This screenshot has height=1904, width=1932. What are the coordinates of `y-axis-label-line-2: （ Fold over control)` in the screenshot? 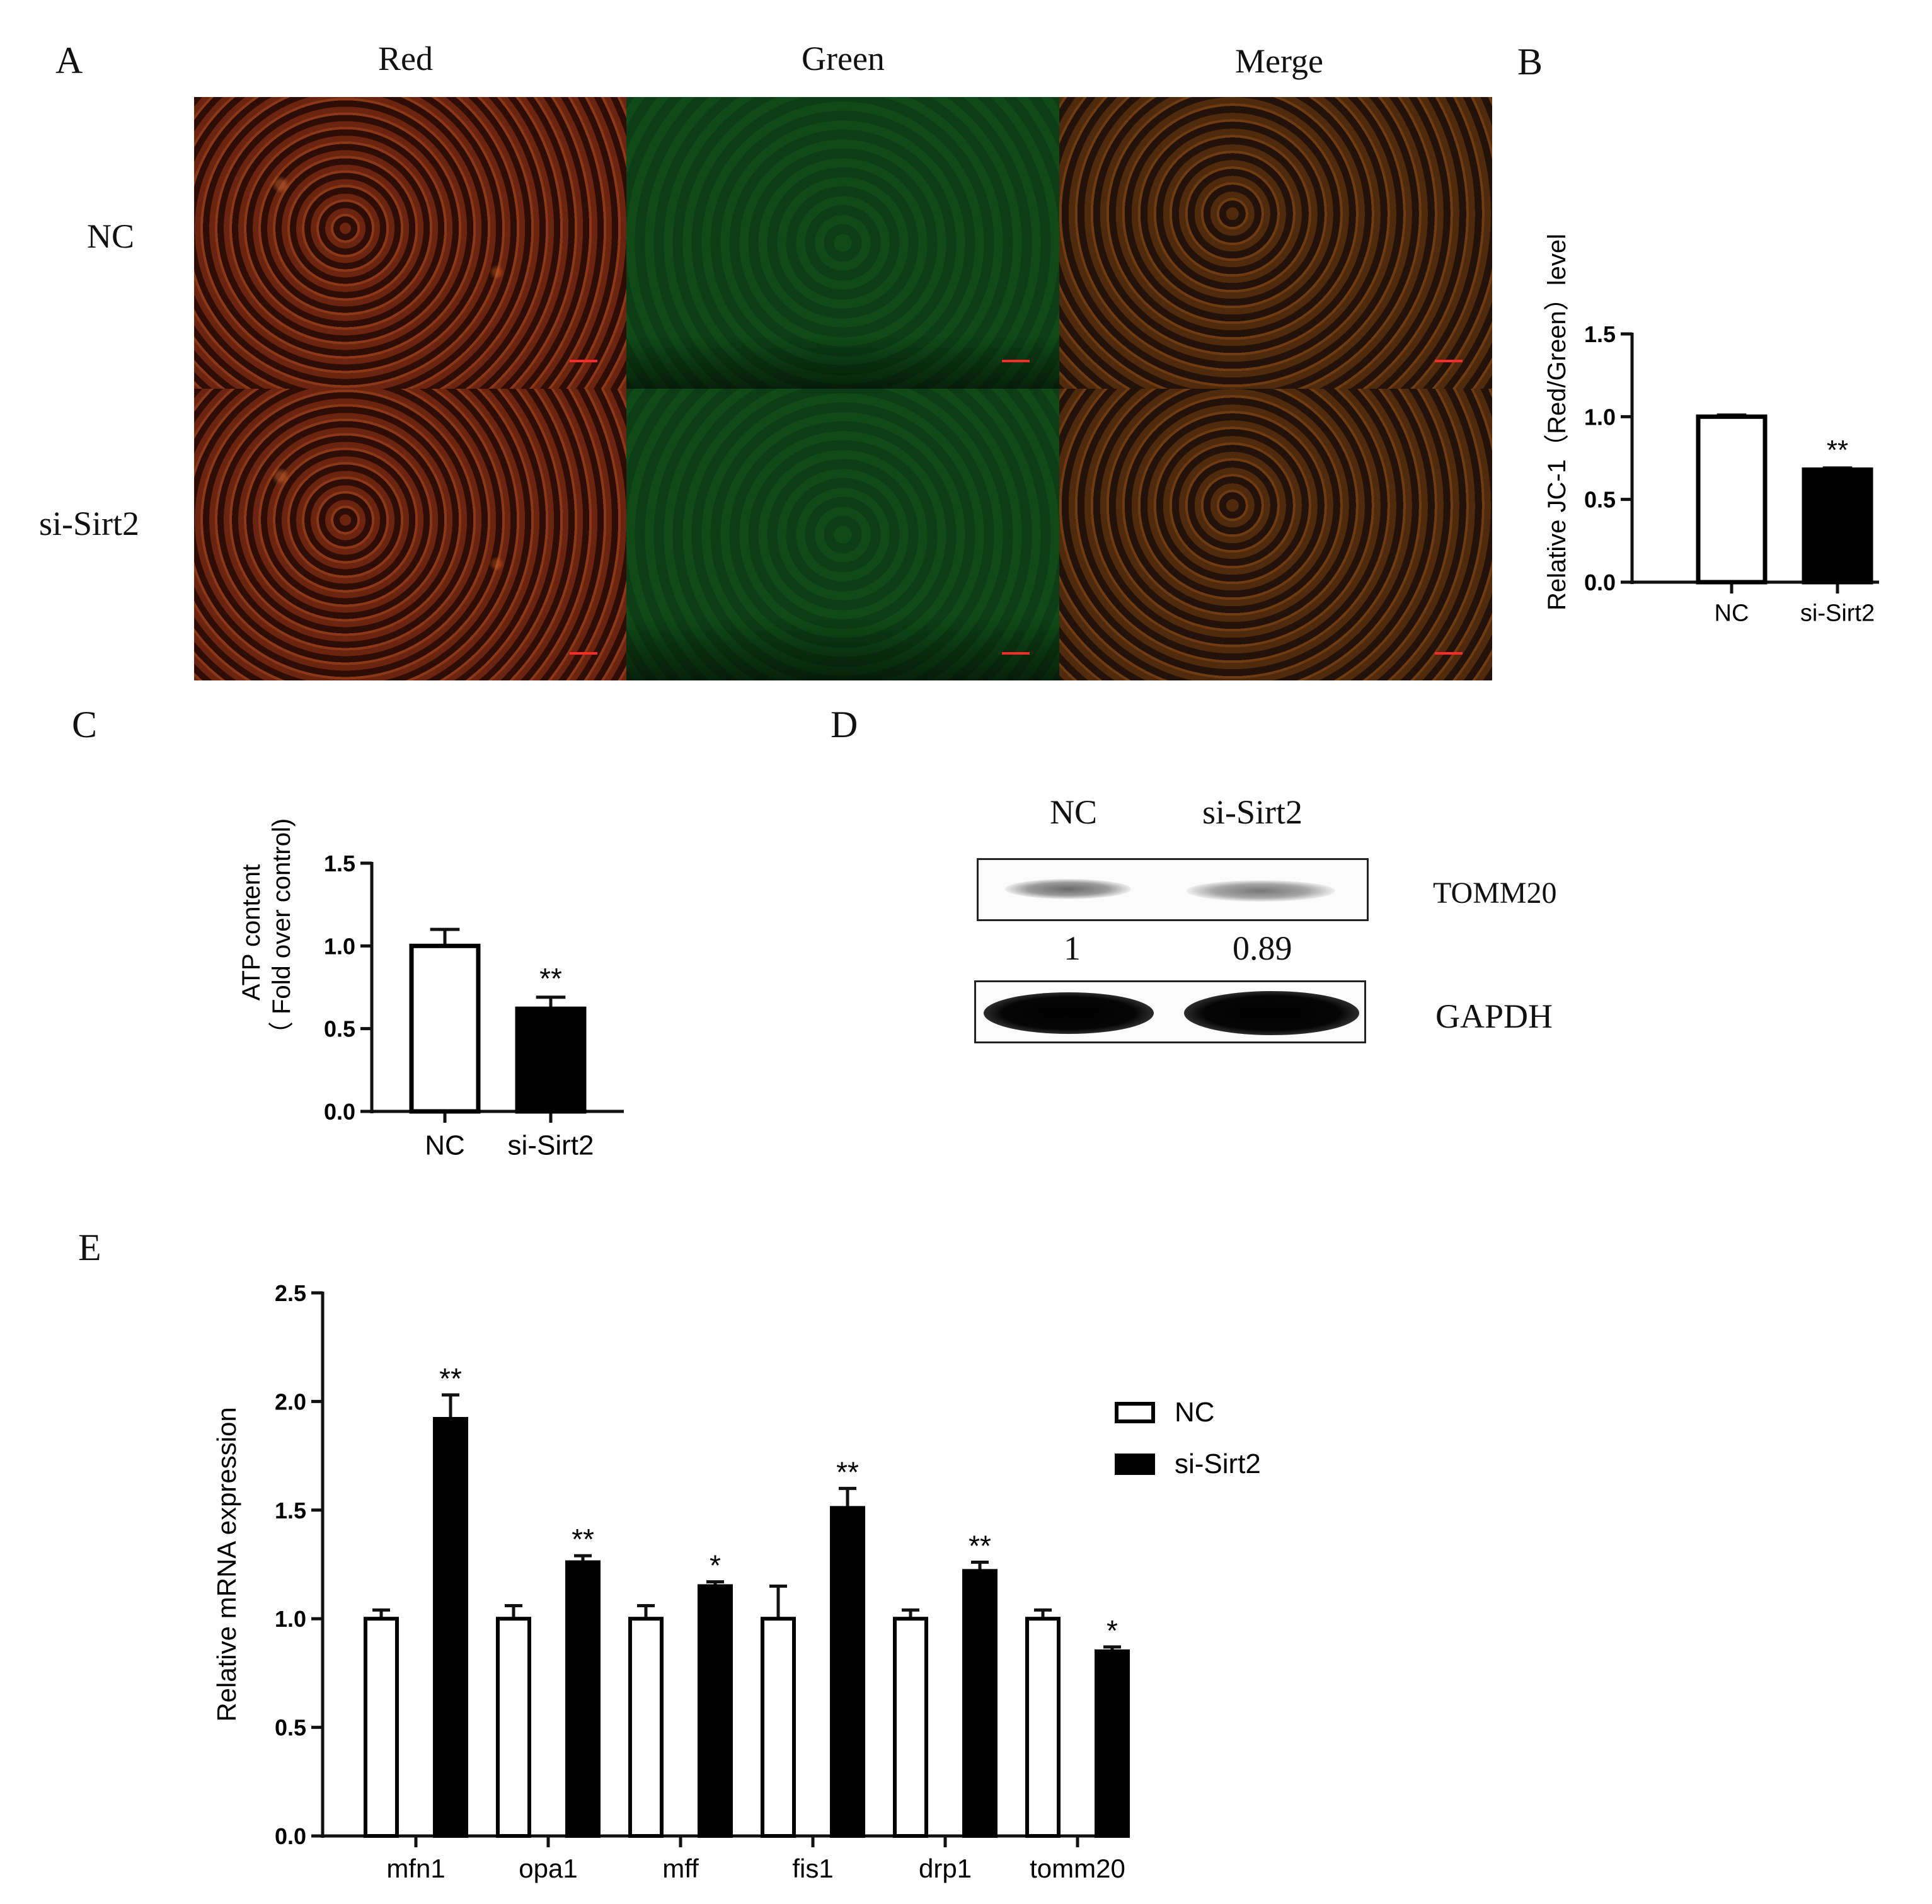 It's located at (282, 932).